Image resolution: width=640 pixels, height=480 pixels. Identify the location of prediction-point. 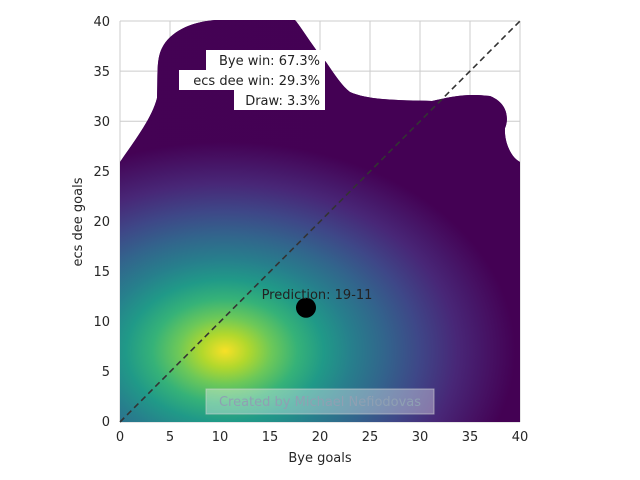
(306, 307).